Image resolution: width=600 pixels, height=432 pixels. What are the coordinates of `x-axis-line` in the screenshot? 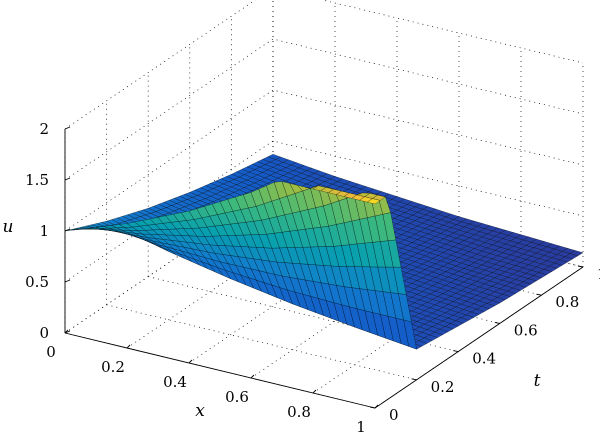 It's located at (220, 370).